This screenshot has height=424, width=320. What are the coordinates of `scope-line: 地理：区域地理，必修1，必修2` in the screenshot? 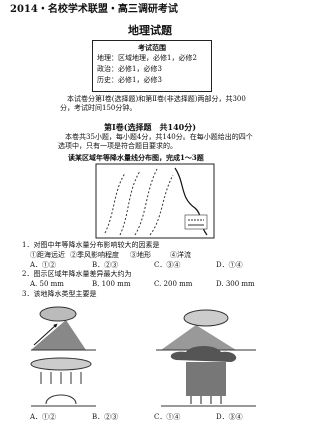 It's located at (147, 58).